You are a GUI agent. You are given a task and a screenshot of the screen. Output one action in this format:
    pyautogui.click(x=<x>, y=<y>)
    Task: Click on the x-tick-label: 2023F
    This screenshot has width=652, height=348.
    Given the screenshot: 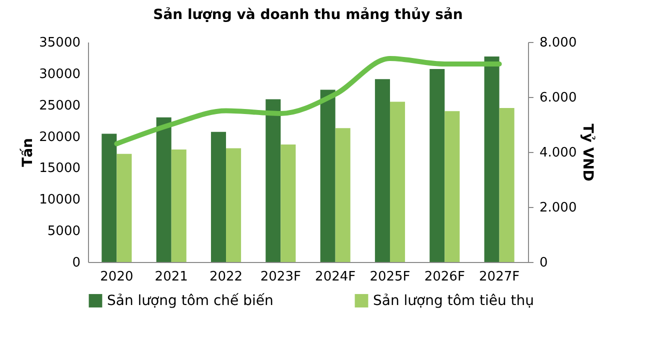 What is the action you would take?
    pyautogui.click(x=280, y=277)
    